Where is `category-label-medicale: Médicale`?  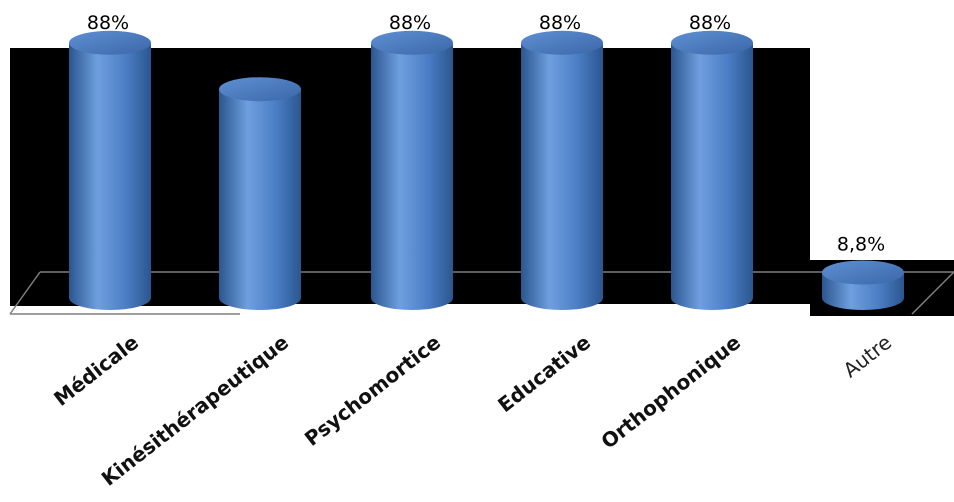
category-label-medicale: Médicale is located at coordinates (96, 370).